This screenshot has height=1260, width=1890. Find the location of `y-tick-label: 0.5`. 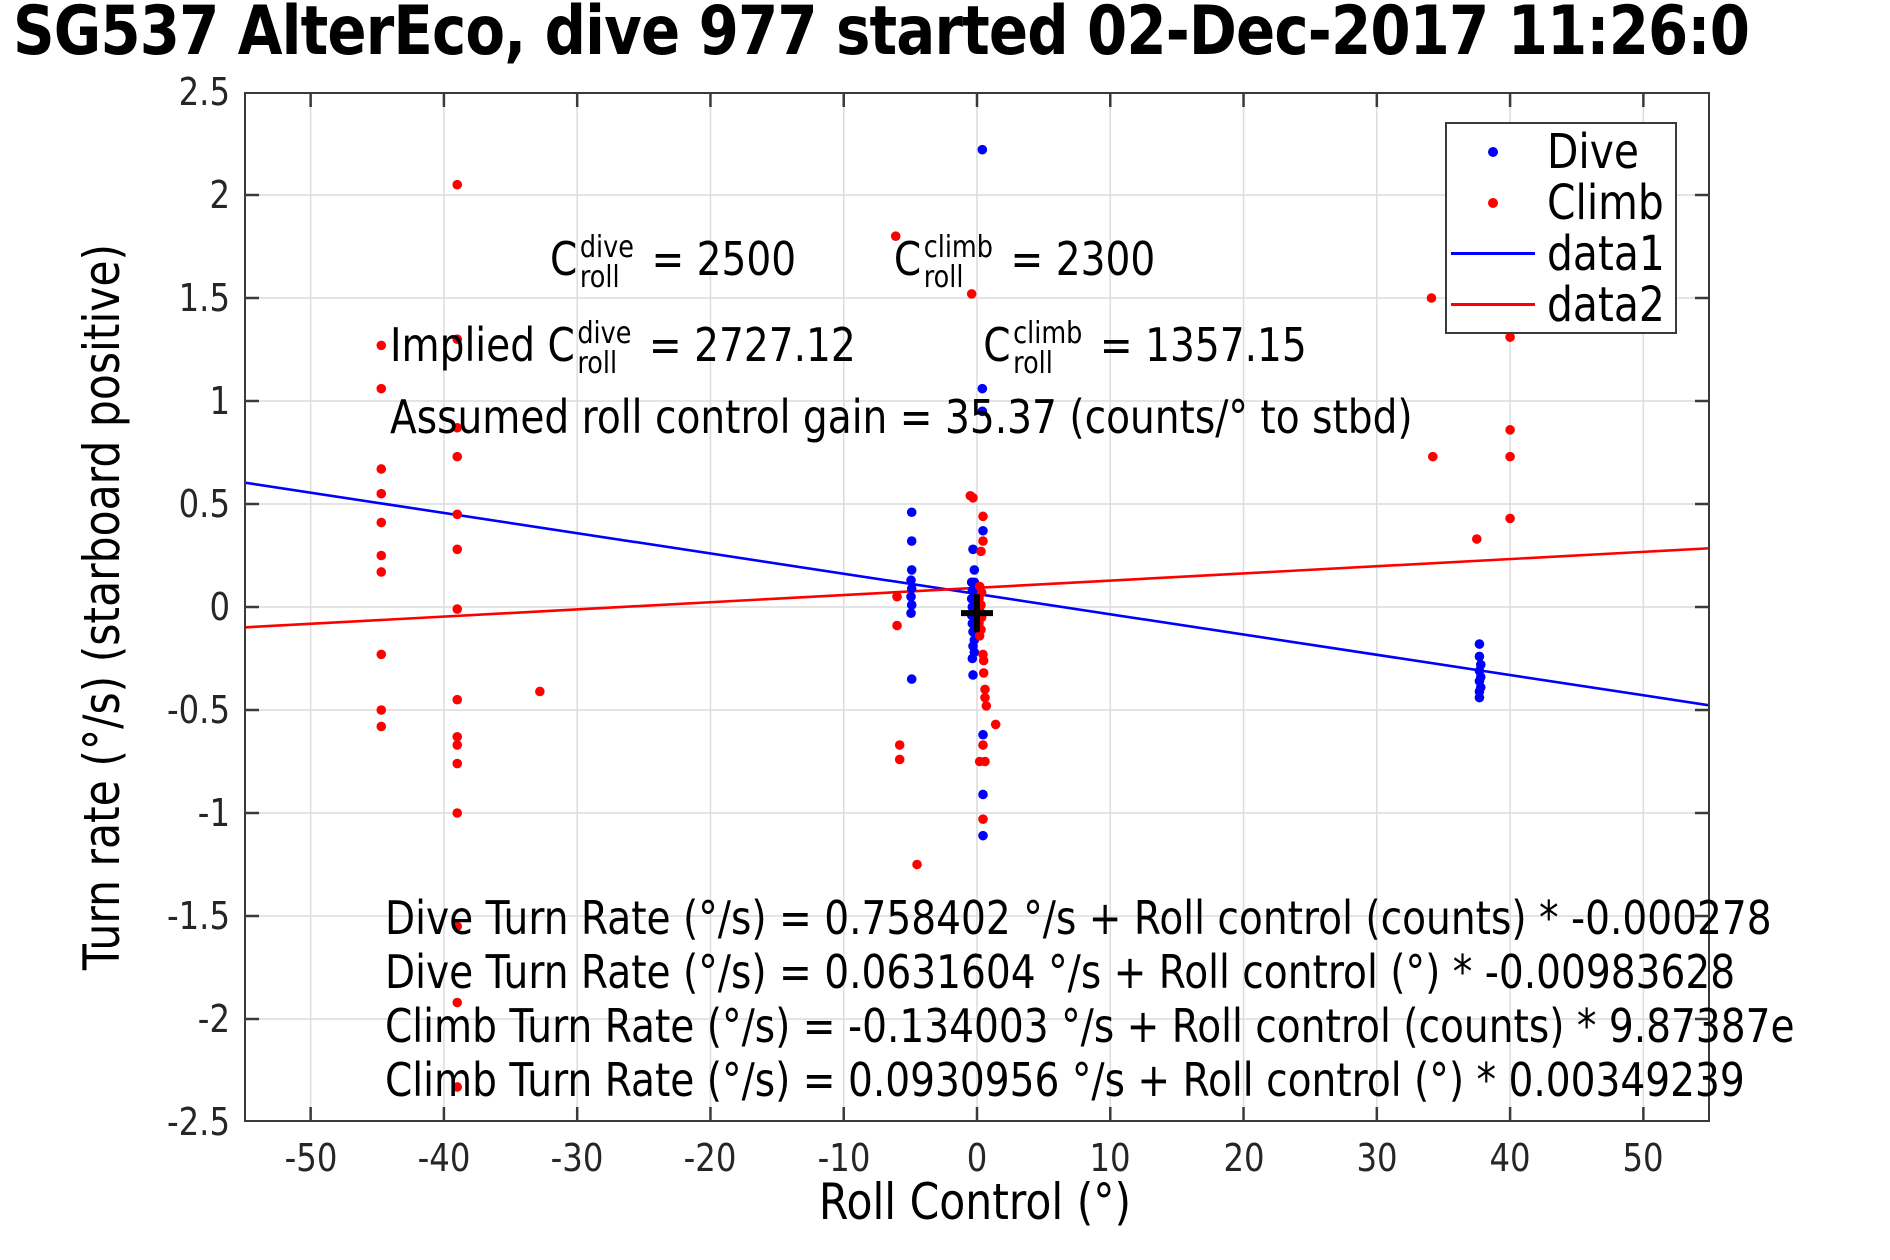

y-tick-label: 0.5 is located at coordinates (204, 504).